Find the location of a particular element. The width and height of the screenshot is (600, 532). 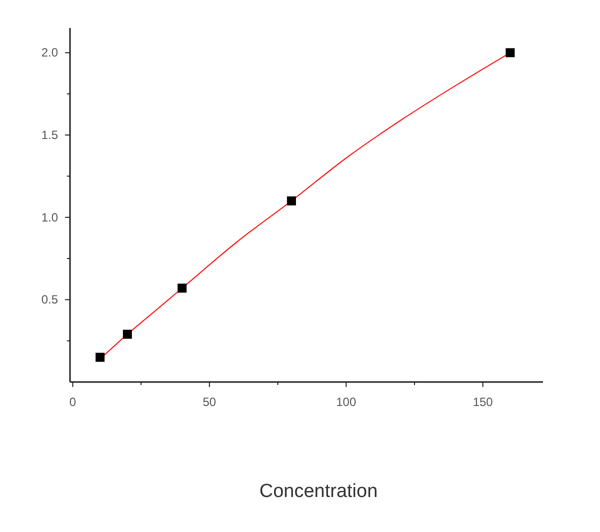

y-tick-label: 1.5 is located at coordinates (49, 135).